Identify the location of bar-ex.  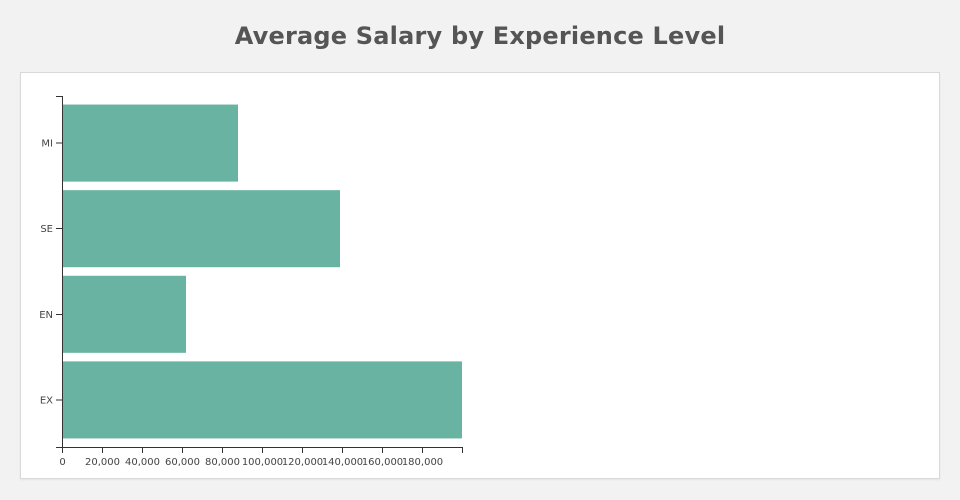
(262, 400).